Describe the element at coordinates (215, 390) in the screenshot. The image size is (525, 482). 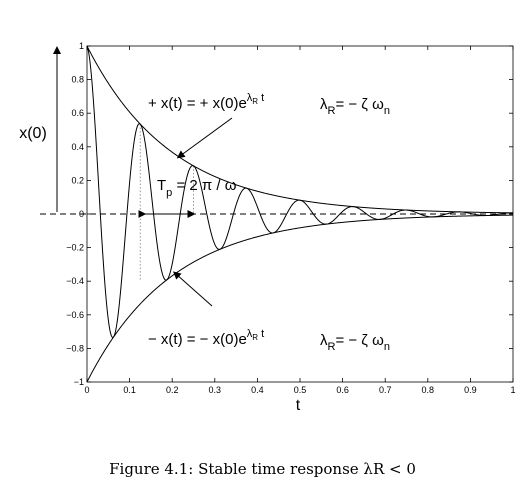
I see `x-tick-label: 0.3` at that location.